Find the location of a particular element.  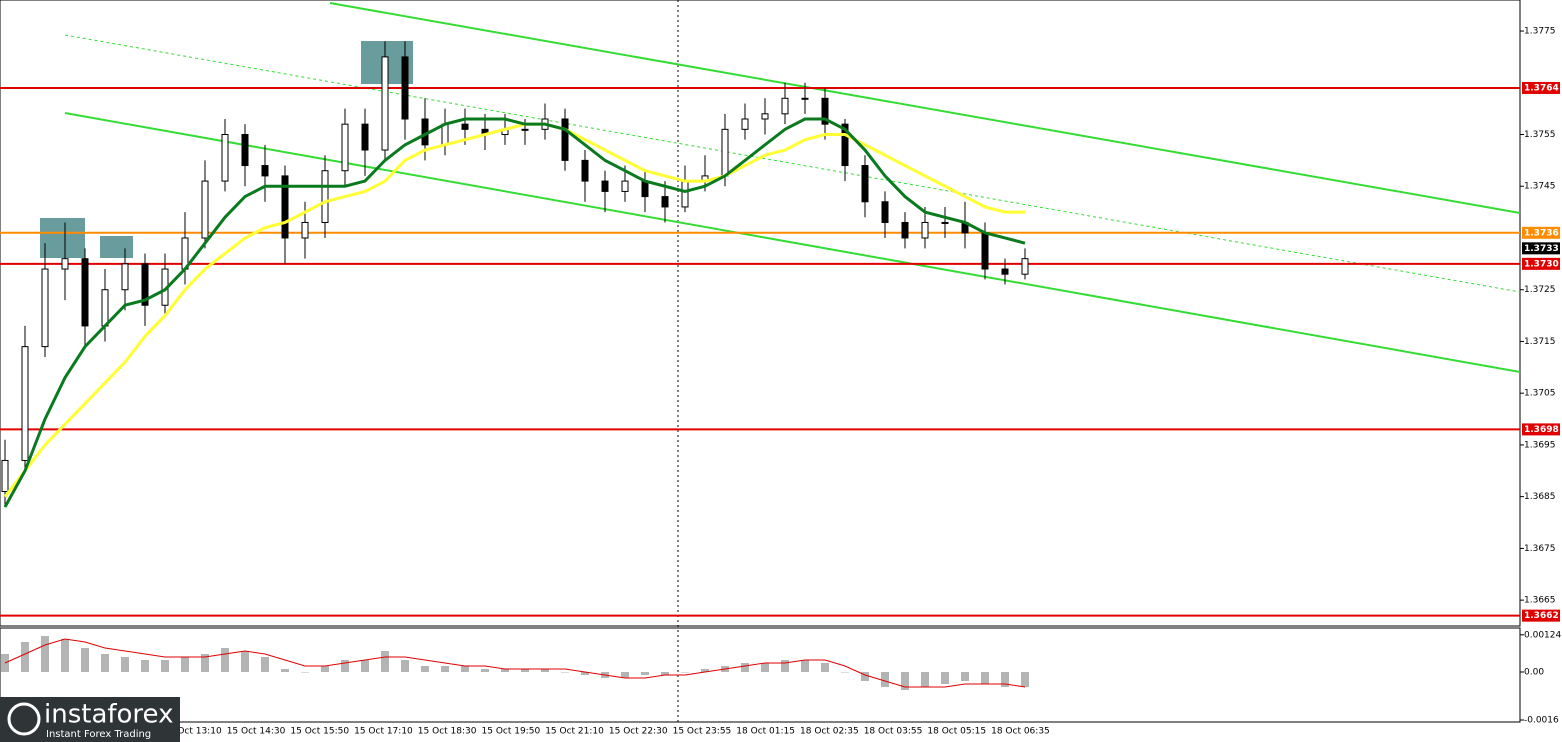

level-label: 1.3730 is located at coordinates (1541, 264).